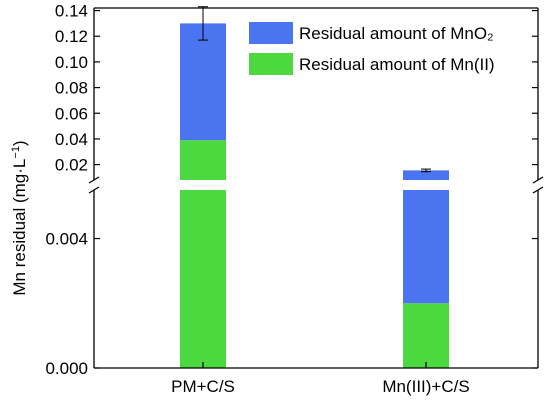  Describe the element at coordinates (397, 64) in the screenshot. I see `legend-label-0: Residual amount of Mn(II)` at that location.